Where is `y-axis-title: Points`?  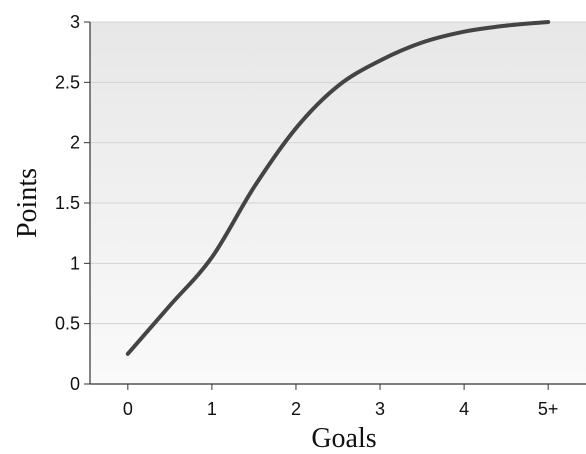
y-axis-title: Points is located at coordinates (27, 203).